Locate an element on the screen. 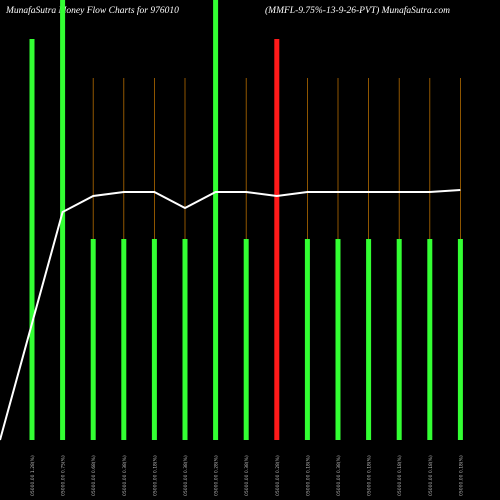 The image size is (500, 500). x-tick-label: 05000.00 0.75(%) is located at coordinates (64, 475).